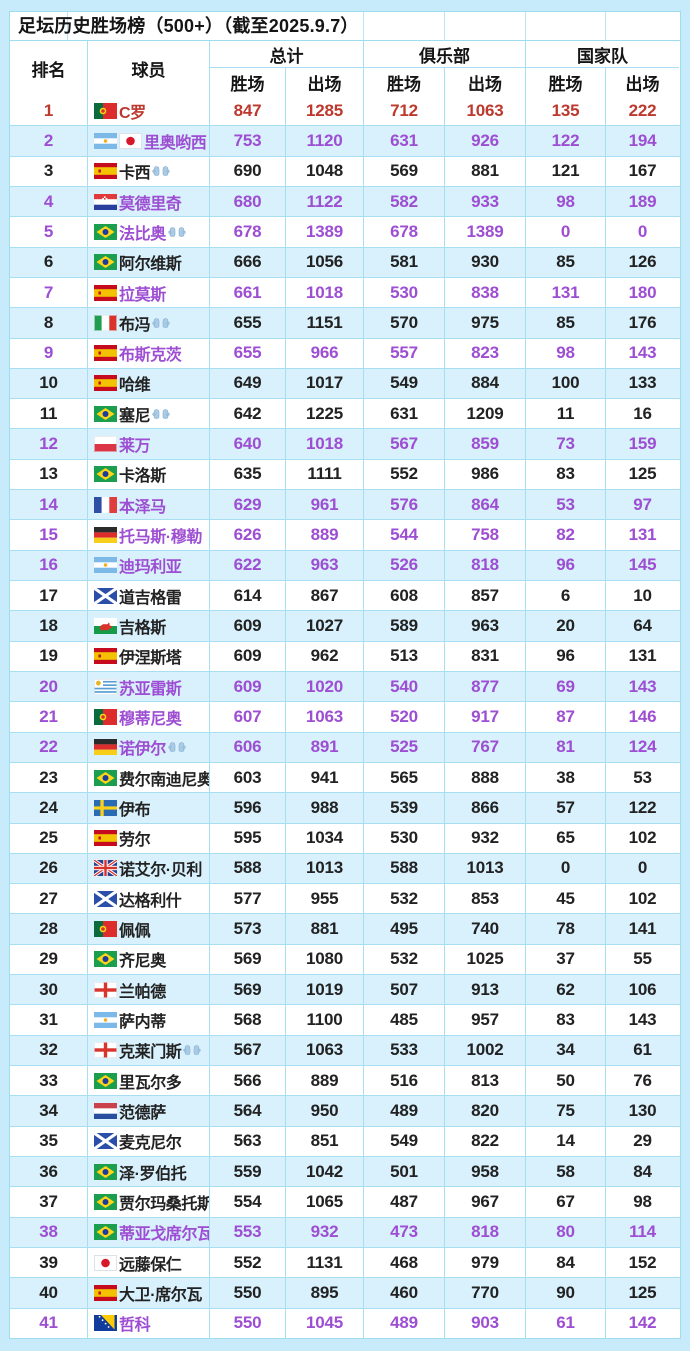 This screenshot has height=1351, width=690. What do you see at coordinates (149, 292) in the screenshot?
I see `player-cell: 拉莫斯` at bounding box center [149, 292].